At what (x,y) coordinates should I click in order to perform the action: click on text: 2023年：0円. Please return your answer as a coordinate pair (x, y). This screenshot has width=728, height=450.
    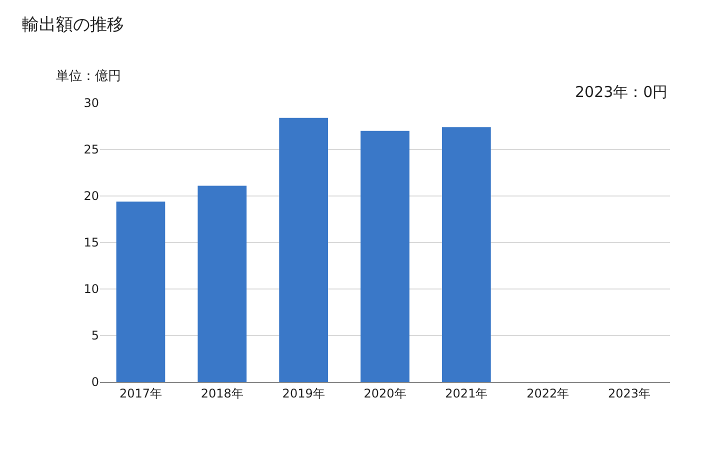
    Looking at the image, I should click on (621, 92).